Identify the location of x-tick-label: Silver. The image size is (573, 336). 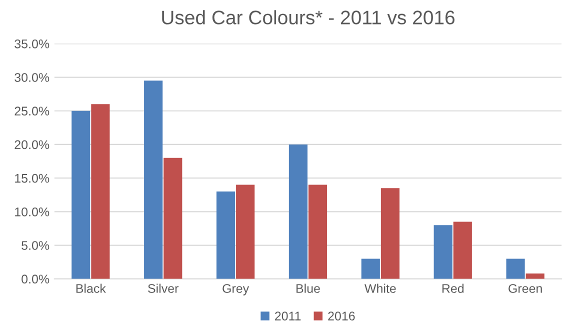
(163, 288).